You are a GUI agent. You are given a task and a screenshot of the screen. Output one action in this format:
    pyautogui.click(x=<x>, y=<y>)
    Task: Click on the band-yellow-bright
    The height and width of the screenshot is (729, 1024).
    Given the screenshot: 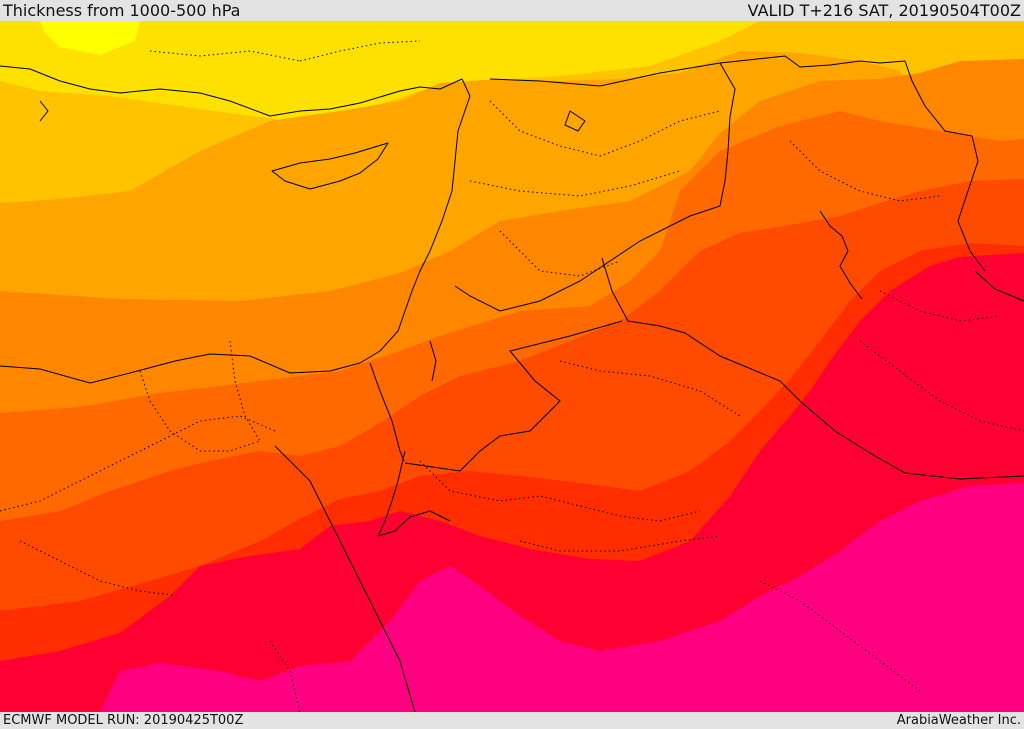 What is the action you would take?
    pyautogui.click(x=90, y=38)
    